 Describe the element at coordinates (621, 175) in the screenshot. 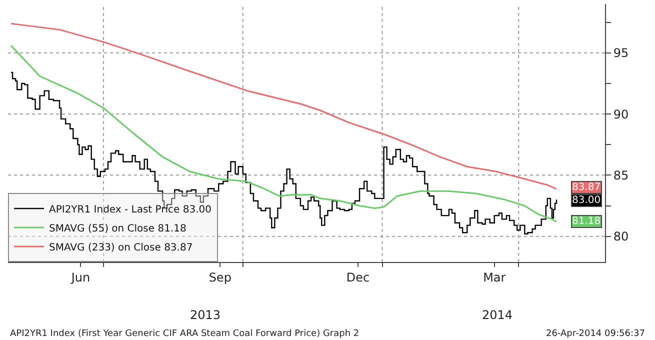

I see `y-tick-label: 85` at that location.